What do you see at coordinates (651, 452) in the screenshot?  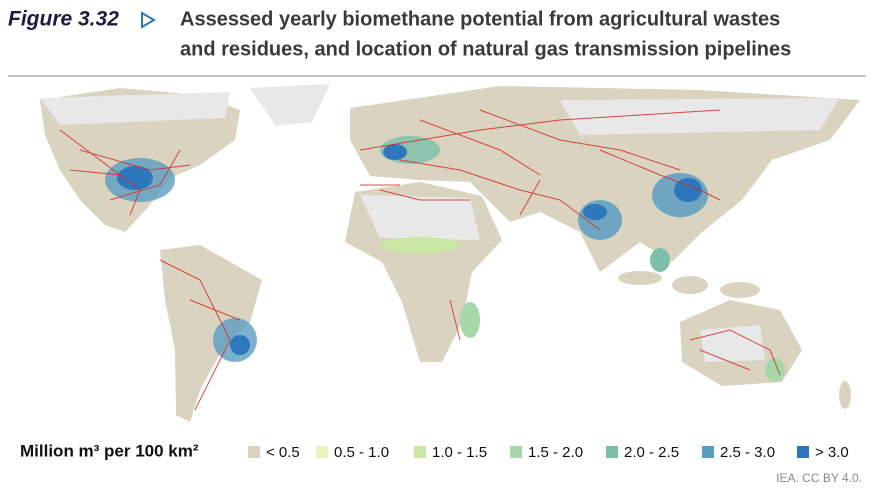 I see `legend-label: 2.0 - 2.5` at bounding box center [651, 452].